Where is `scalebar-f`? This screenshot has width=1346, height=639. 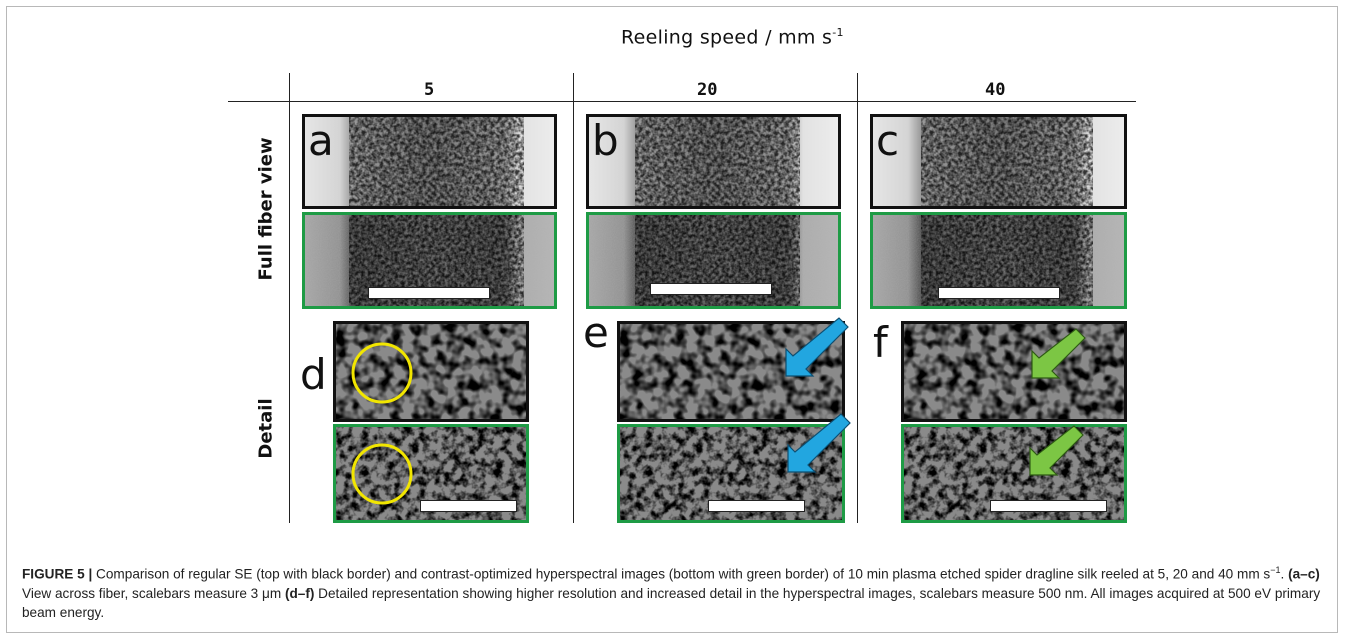 scalebar-f is located at coordinates (1048, 506).